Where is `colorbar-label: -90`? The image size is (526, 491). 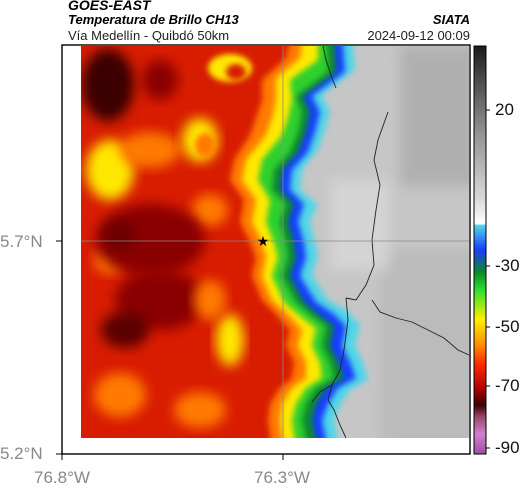 colorbar-label: -90 is located at coordinates (507, 447).